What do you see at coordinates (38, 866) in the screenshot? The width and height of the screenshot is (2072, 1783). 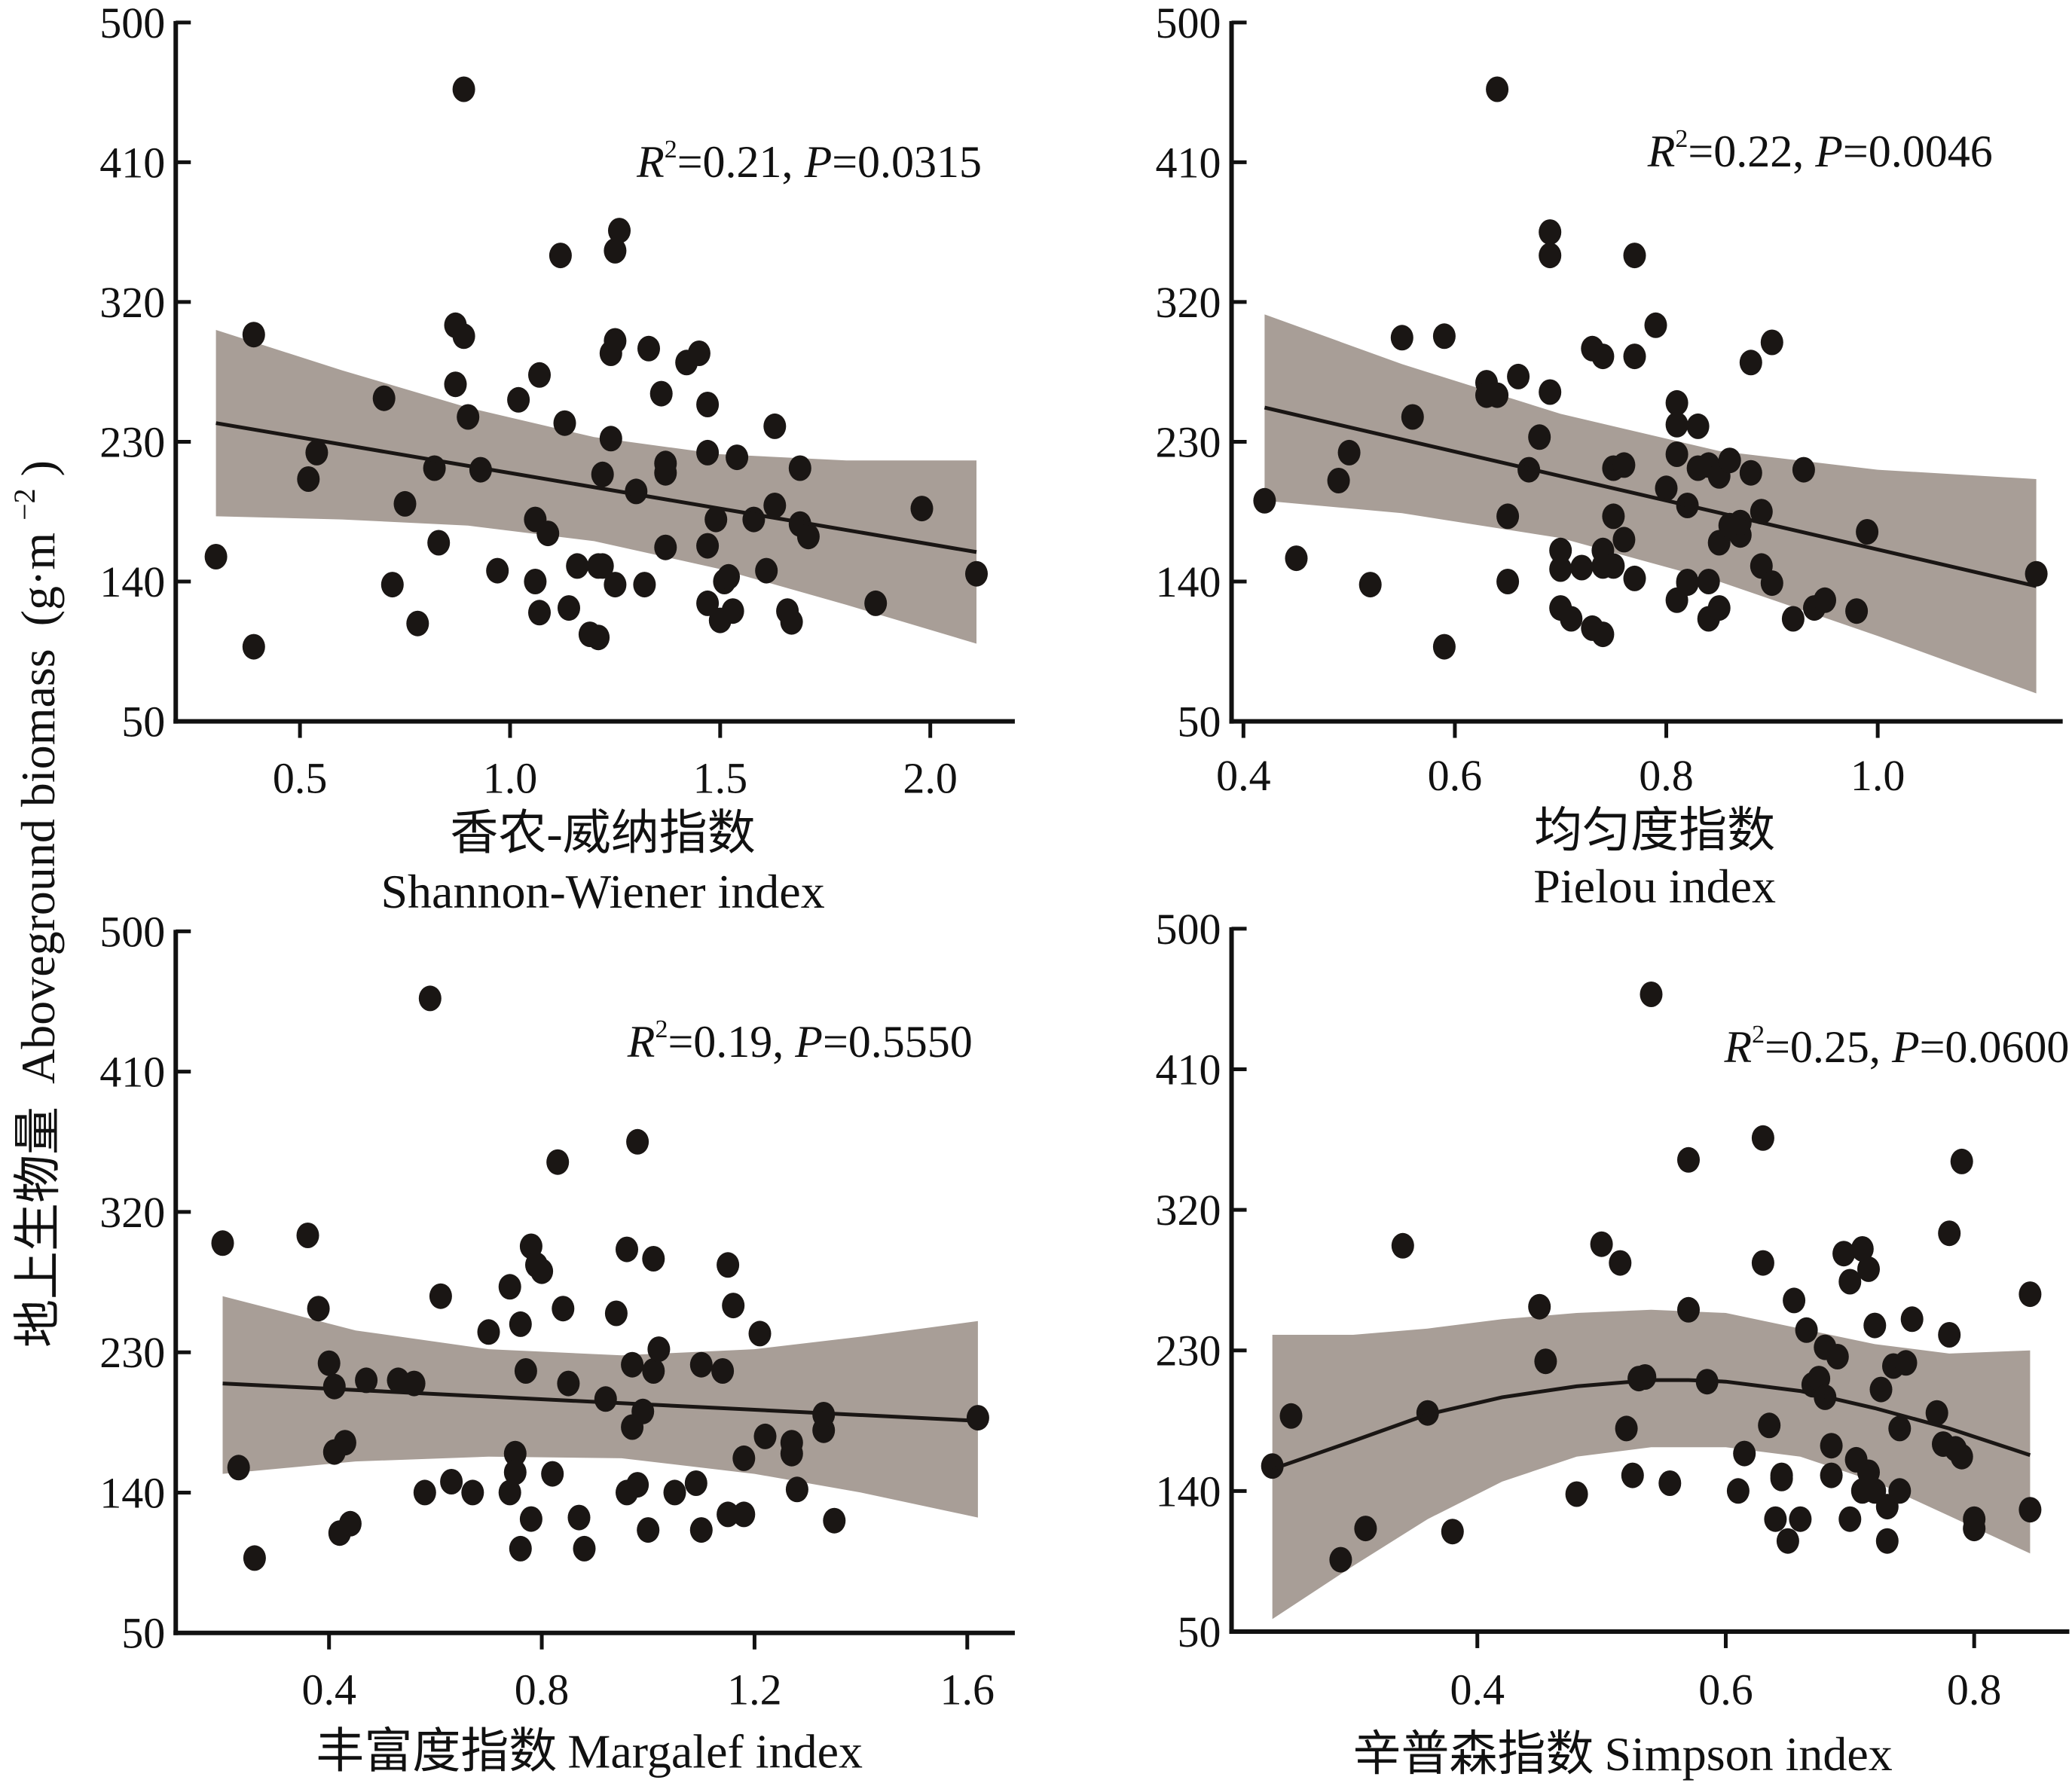 I see `y-axis-title-en: Aboveground biomass` at bounding box center [38, 866].